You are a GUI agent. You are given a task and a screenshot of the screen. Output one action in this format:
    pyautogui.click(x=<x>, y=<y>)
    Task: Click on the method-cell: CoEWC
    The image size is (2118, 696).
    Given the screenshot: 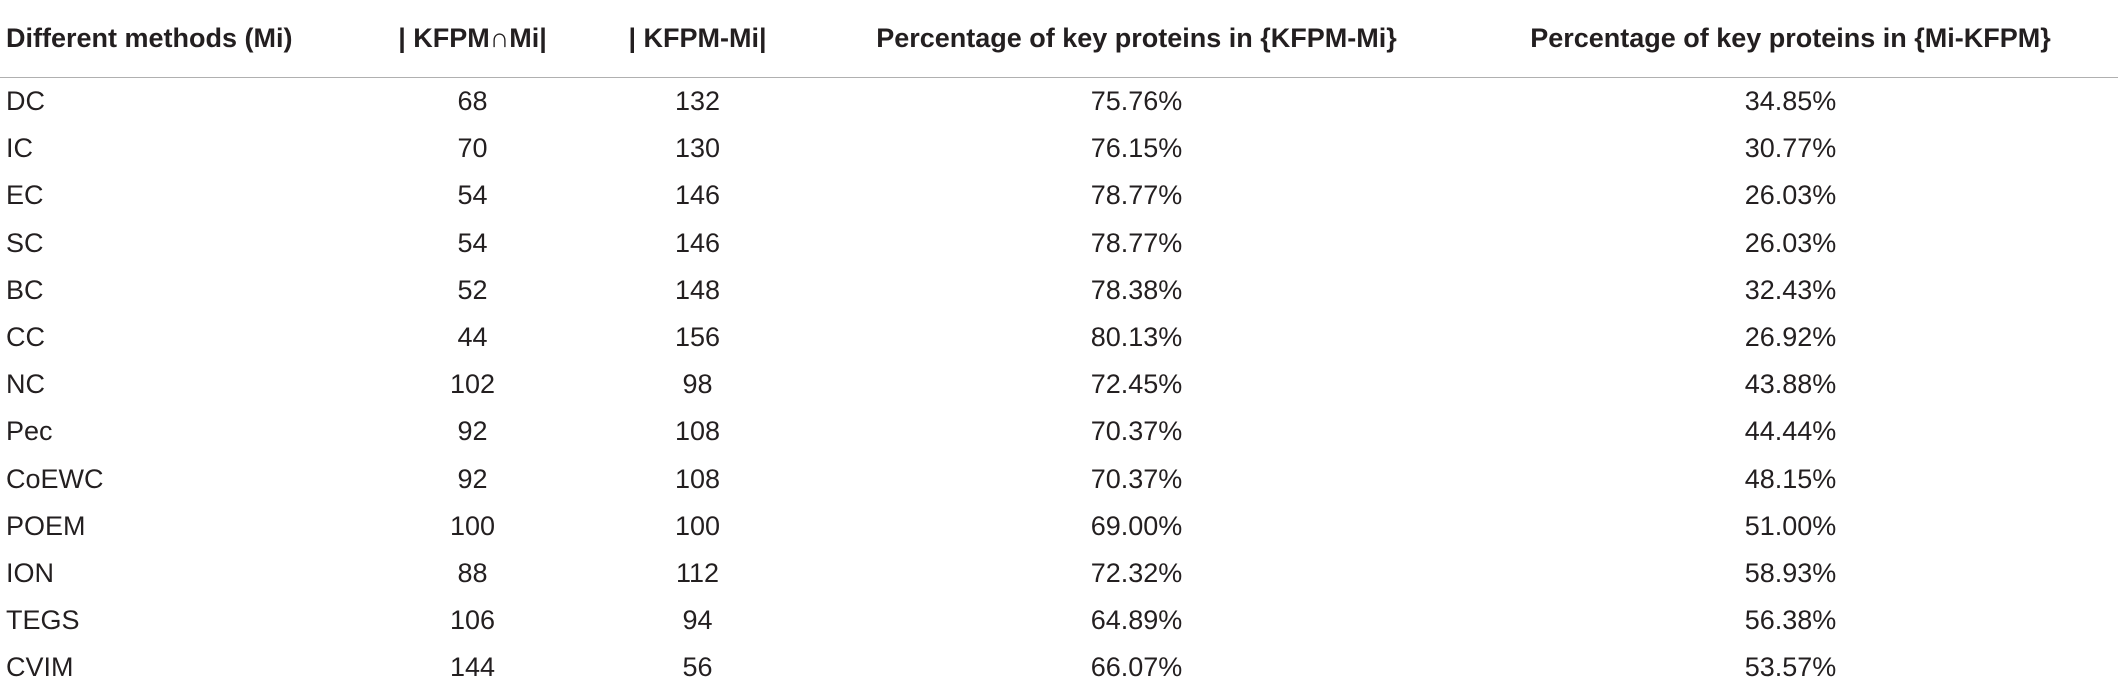 What is the action you would take?
    pyautogui.click(x=55, y=478)
    